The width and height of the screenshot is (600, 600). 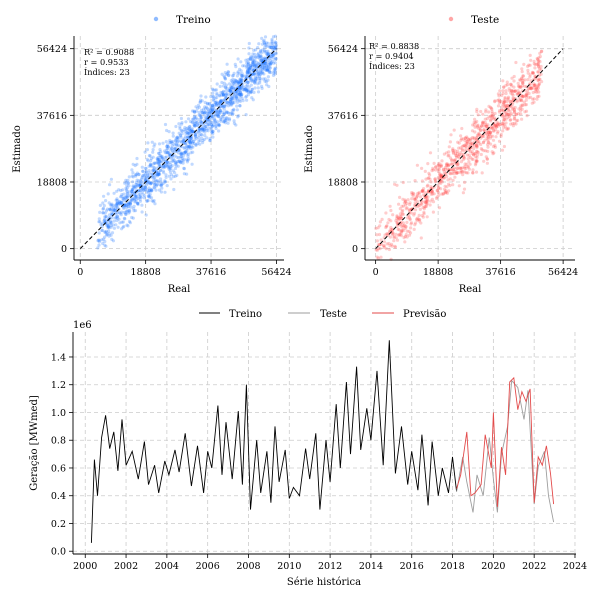 I want to click on x-tick-label: 2022, so click(x=534, y=566).